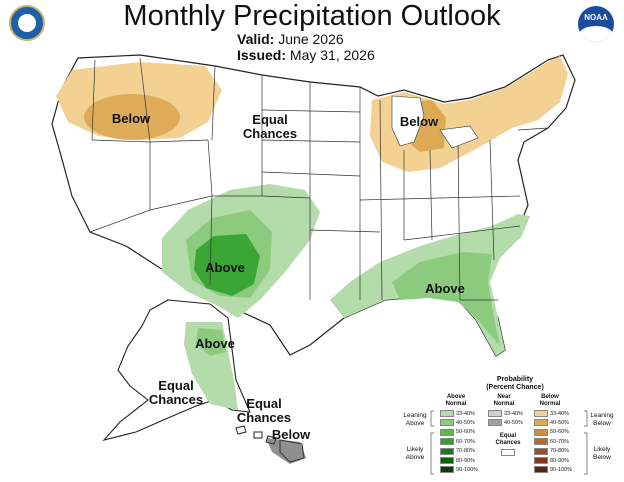 Image resolution: width=624 pixels, height=482 pixels. I want to click on issued-value: May 31, 2026, so click(332, 55).